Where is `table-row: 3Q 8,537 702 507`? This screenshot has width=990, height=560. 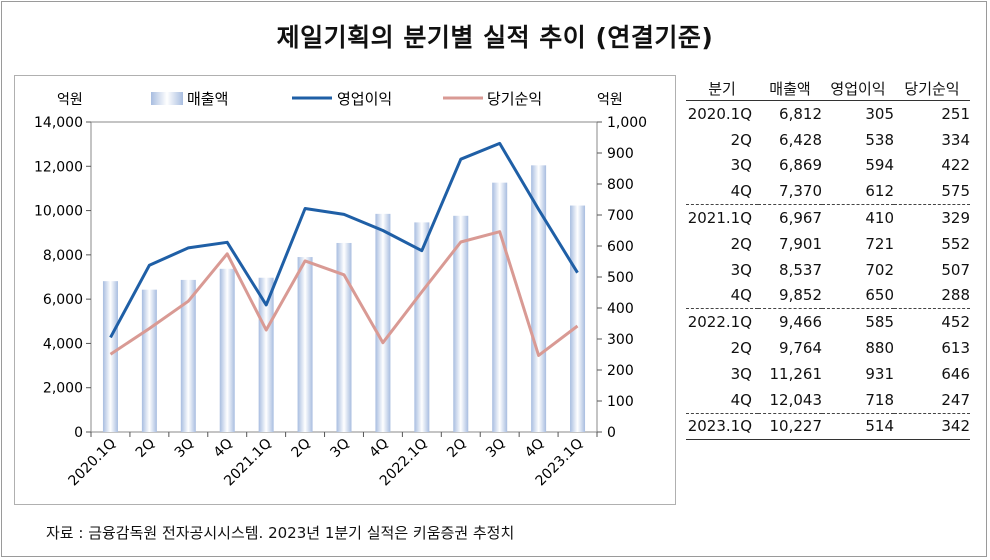 table-row: 3Q 8,537 702 507 is located at coordinates (828, 270).